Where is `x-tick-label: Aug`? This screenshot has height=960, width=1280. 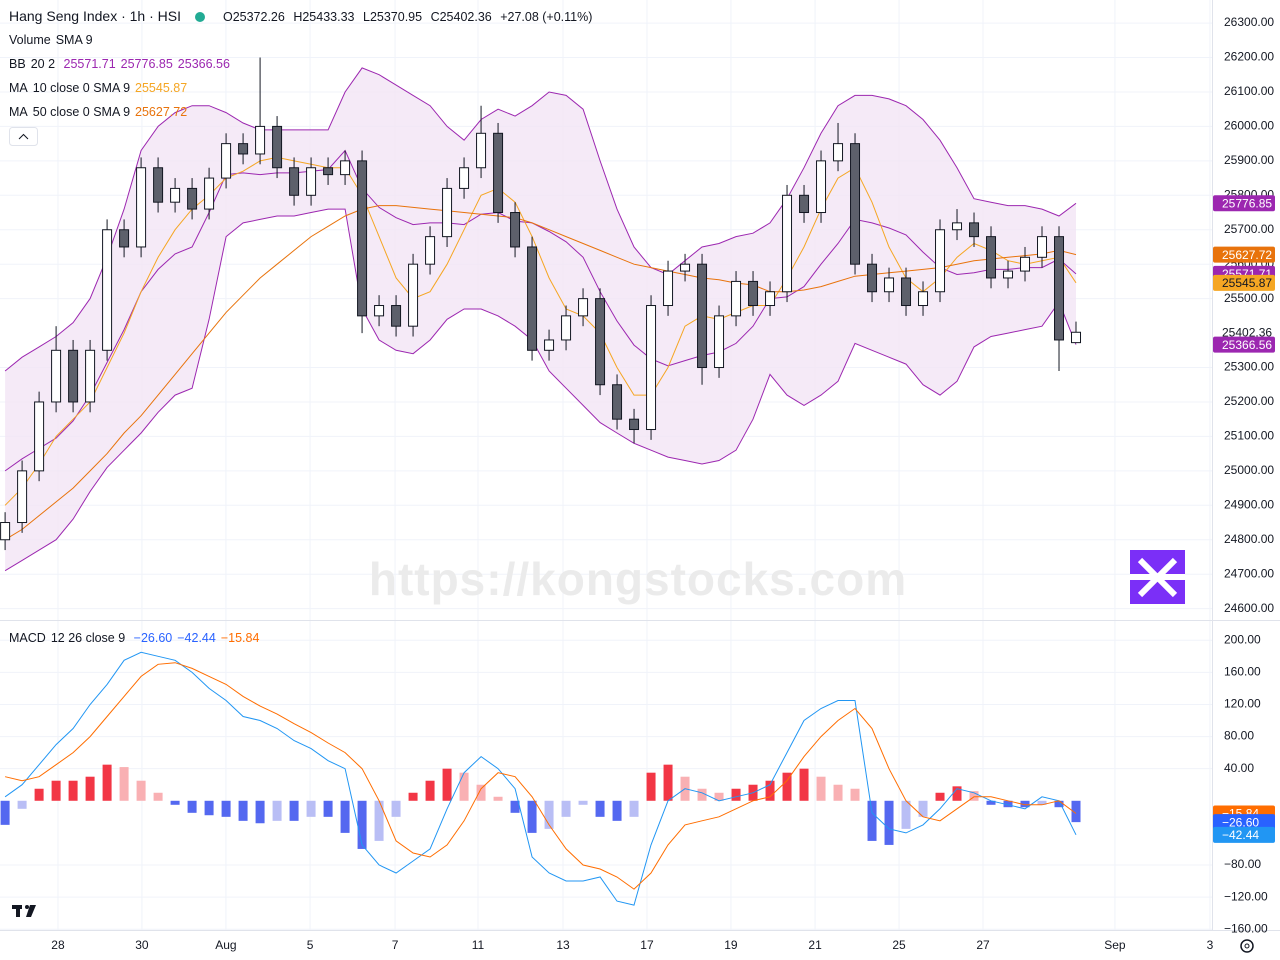
x-tick-label: Aug is located at coordinates (225, 945).